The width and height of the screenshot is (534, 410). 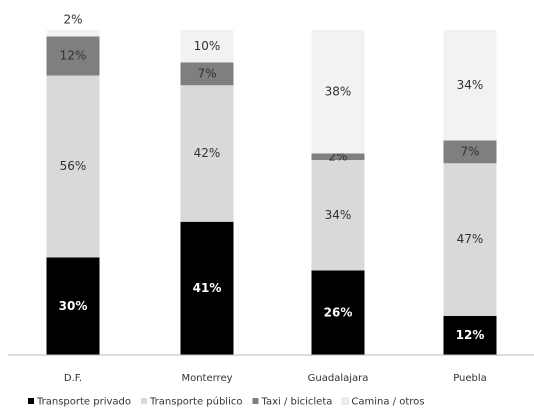 I want to click on data-label: 10%, so click(x=207, y=46).